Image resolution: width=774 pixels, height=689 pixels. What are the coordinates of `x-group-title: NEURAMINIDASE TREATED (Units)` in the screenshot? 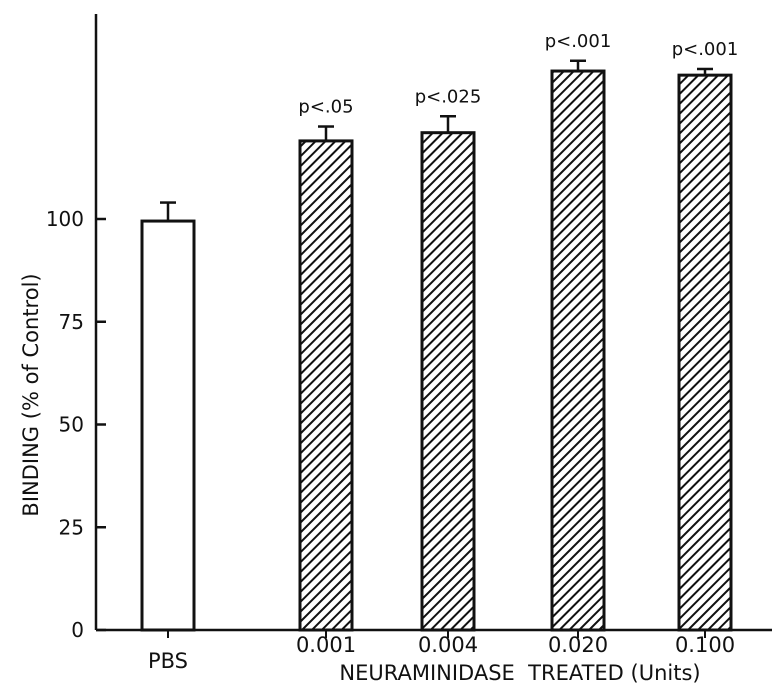 It's located at (519, 673).